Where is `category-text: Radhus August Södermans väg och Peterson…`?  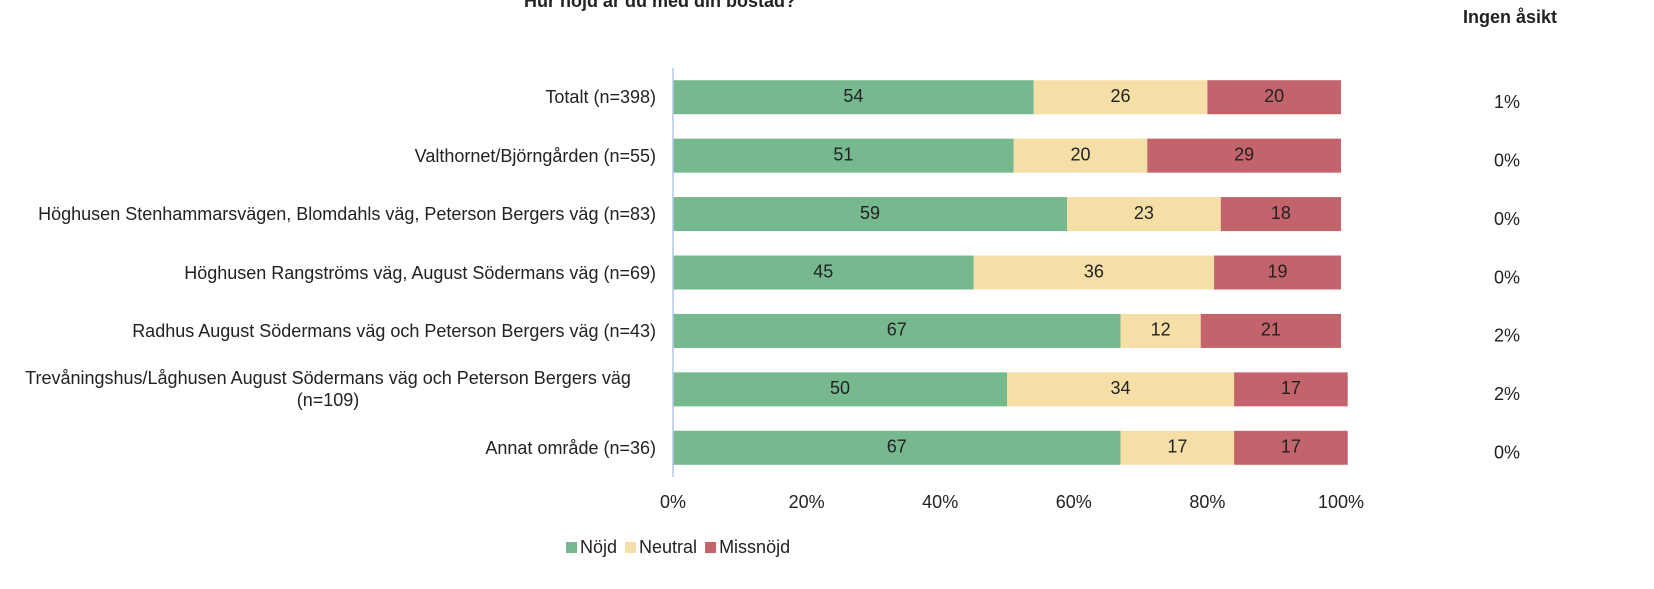 category-text: Radhus August Södermans väg och Peterson… is located at coordinates (394, 330).